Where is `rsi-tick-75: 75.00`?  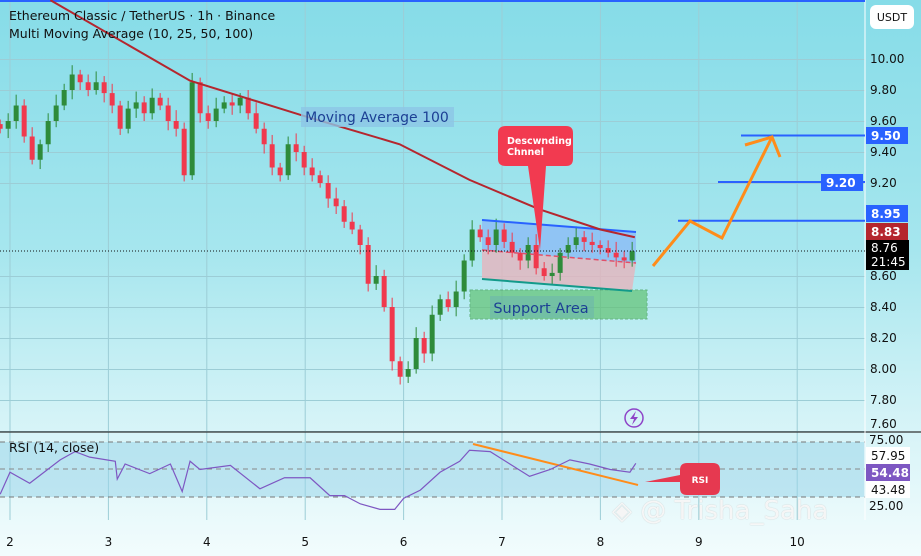 rsi-tick-75: 75.00 is located at coordinates (886, 440).